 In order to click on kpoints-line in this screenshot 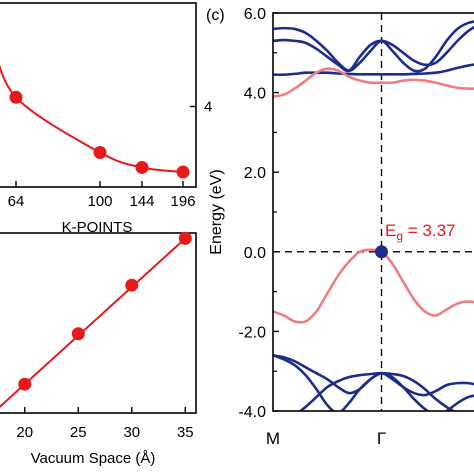, I will do `click(92, 119)`.